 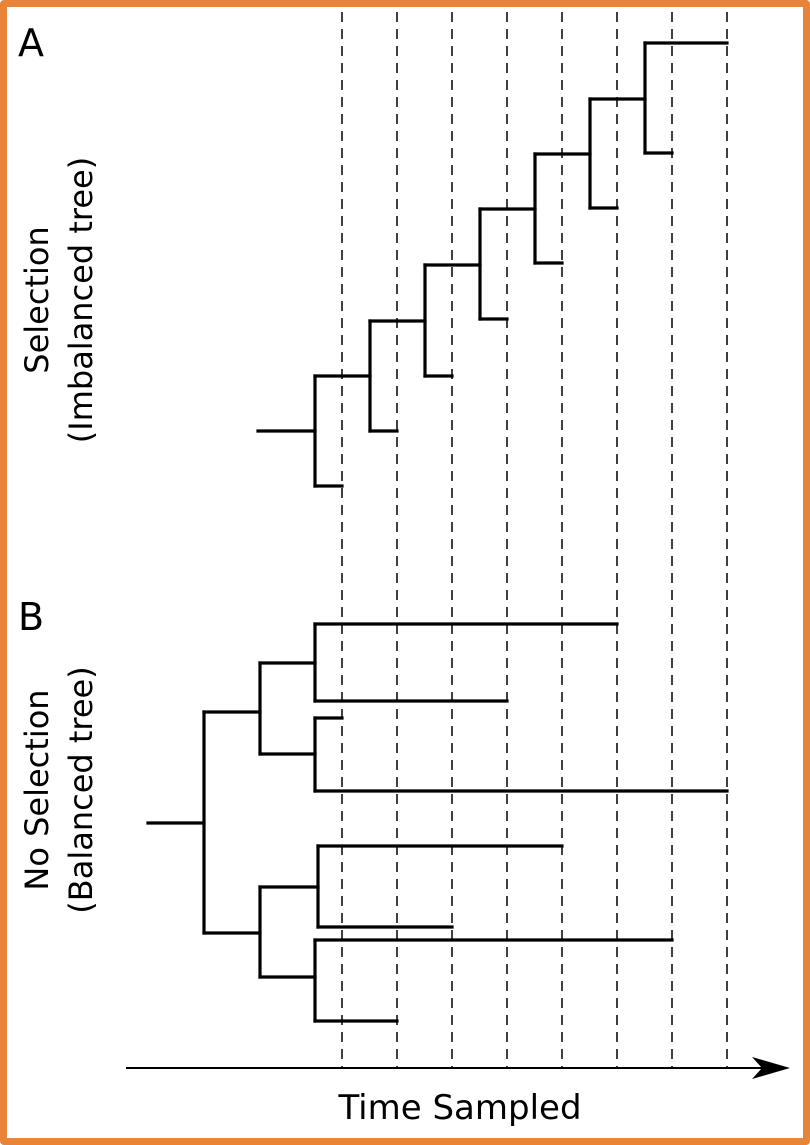 I want to click on panel-b-side-label: No Selection (Balanced tree), so click(x=59, y=789).